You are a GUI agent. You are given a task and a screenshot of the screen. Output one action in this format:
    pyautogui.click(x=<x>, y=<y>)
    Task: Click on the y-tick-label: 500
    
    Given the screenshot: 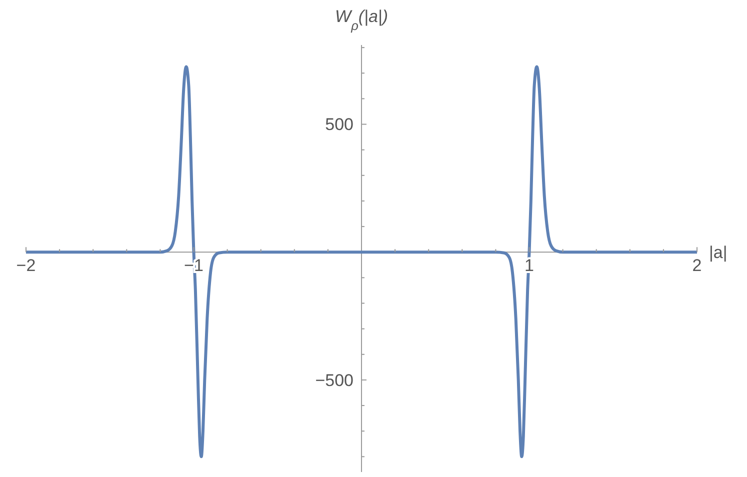 What is the action you would take?
    pyautogui.click(x=339, y=124)
    